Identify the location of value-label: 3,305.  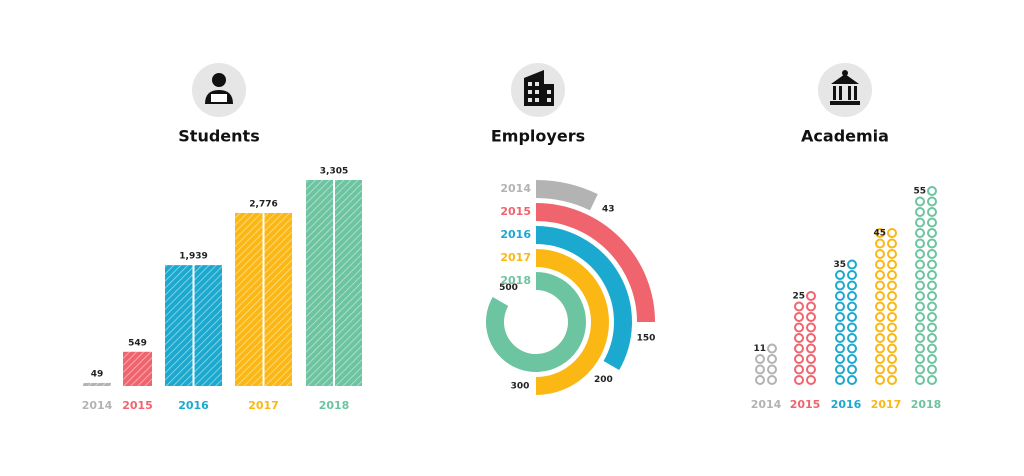
(334, 172).